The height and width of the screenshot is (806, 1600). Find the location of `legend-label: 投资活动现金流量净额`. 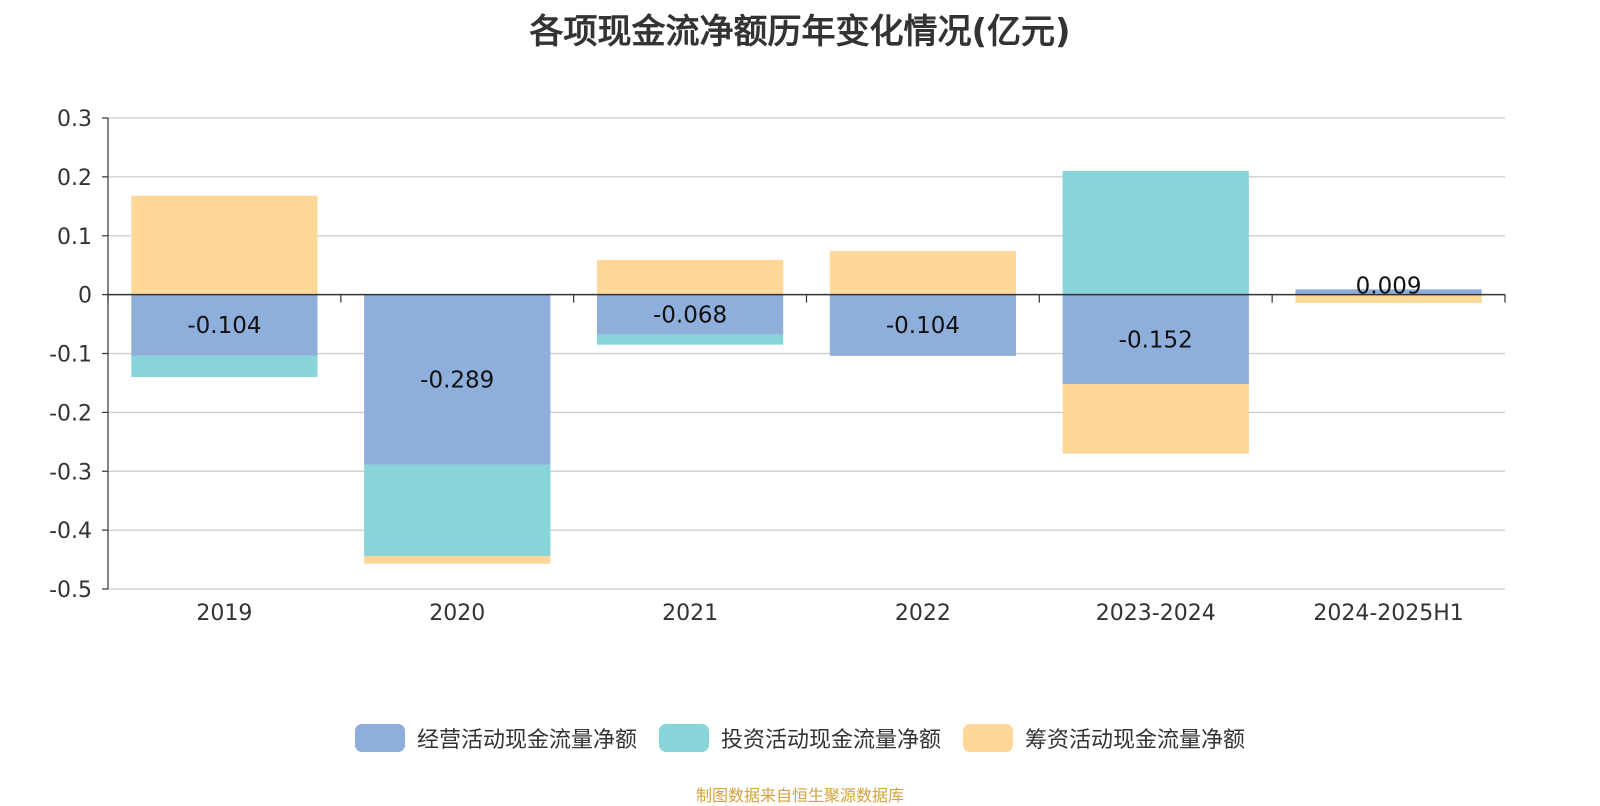

legend-label: 投资活动现金流量净额 is located at coordinates (830, 740).